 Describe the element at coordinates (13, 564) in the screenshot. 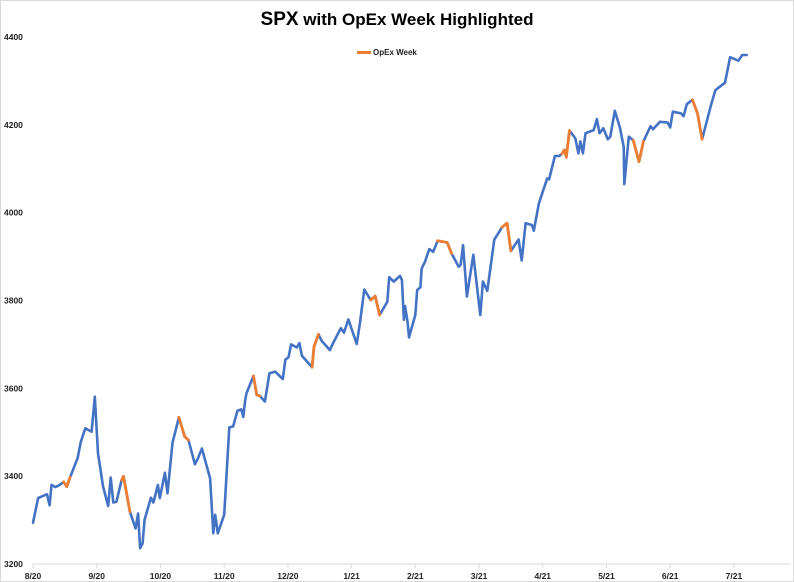

I see `y-tick-label: 3200` at that location.